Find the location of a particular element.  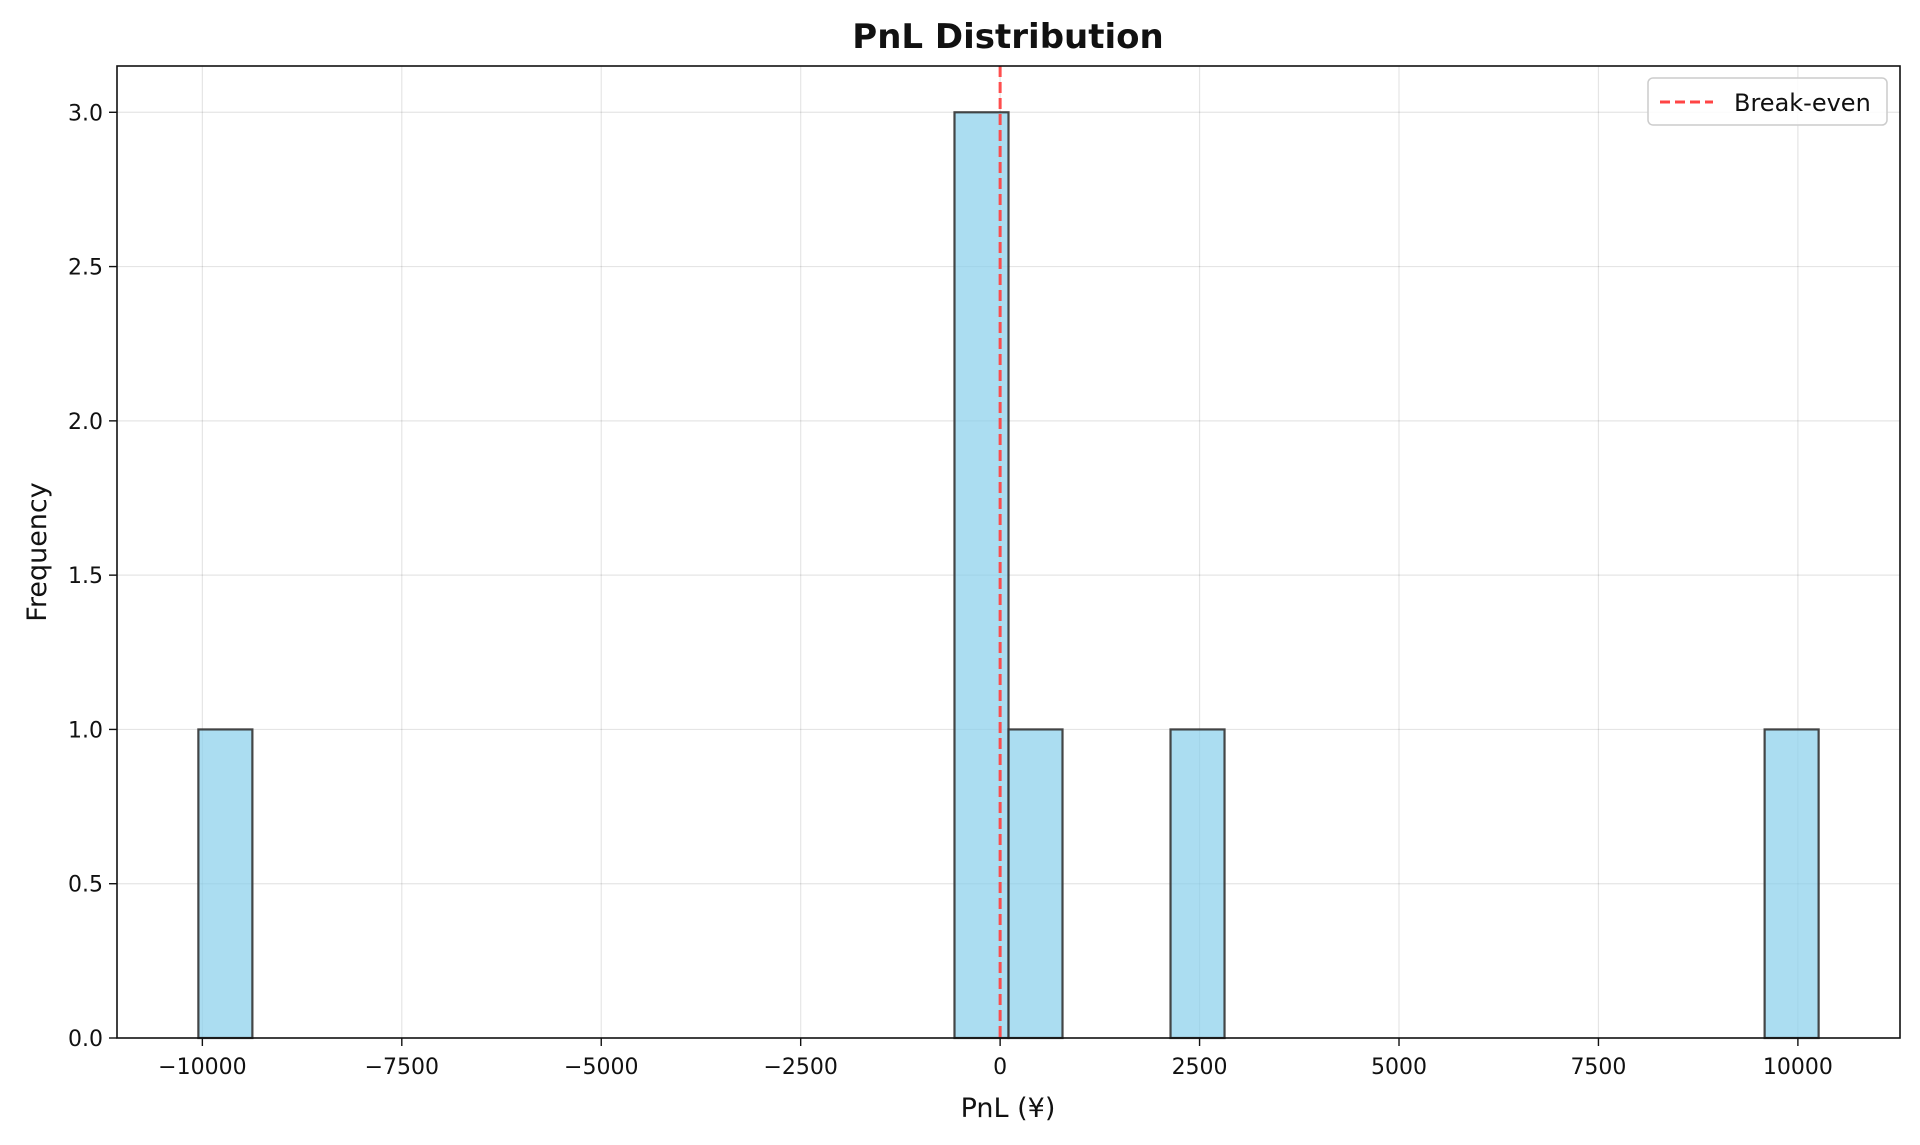

x-tick-label: −5000 is located at coordinates (601, 1067).